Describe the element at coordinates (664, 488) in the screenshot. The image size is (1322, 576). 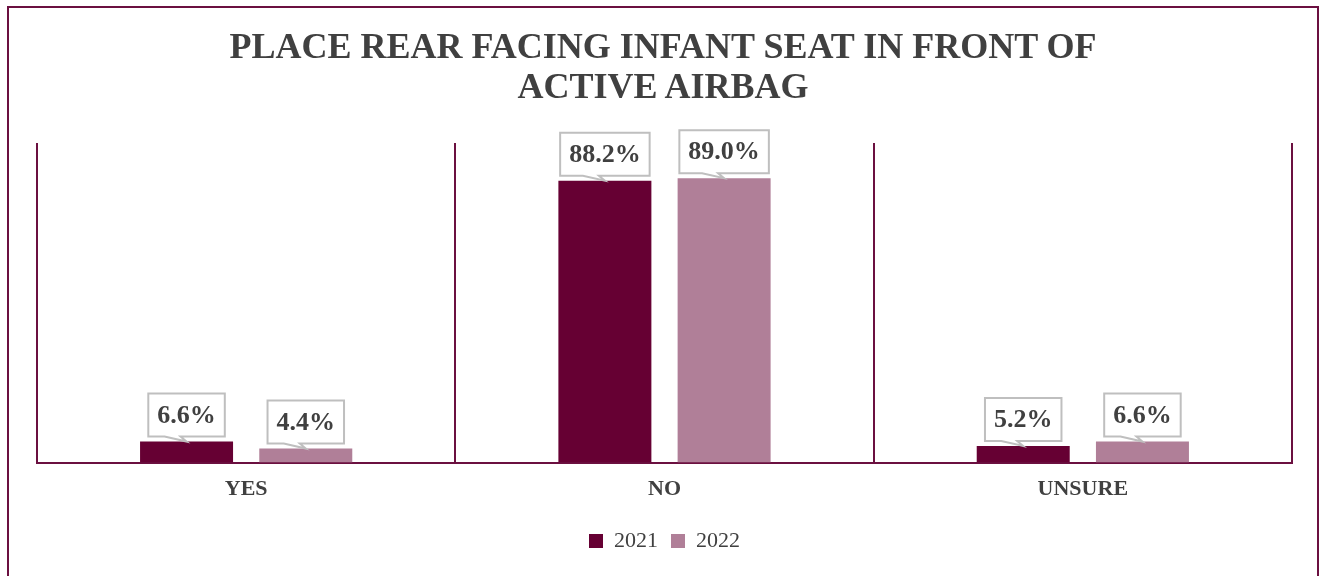
I see `x-tick-label: NO` at that location.